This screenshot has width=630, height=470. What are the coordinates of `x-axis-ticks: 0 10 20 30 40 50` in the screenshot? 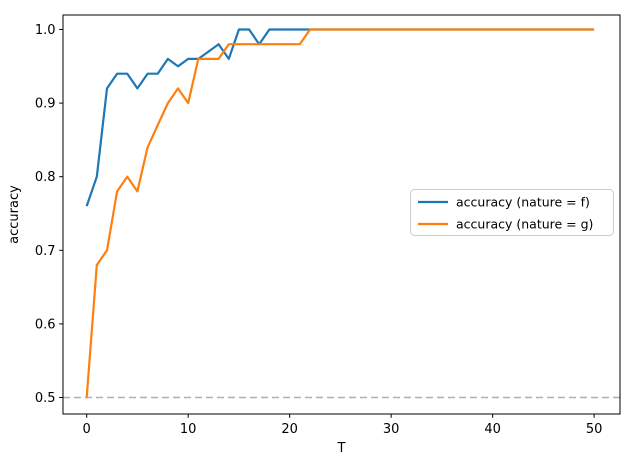 It's located at (343, 425).